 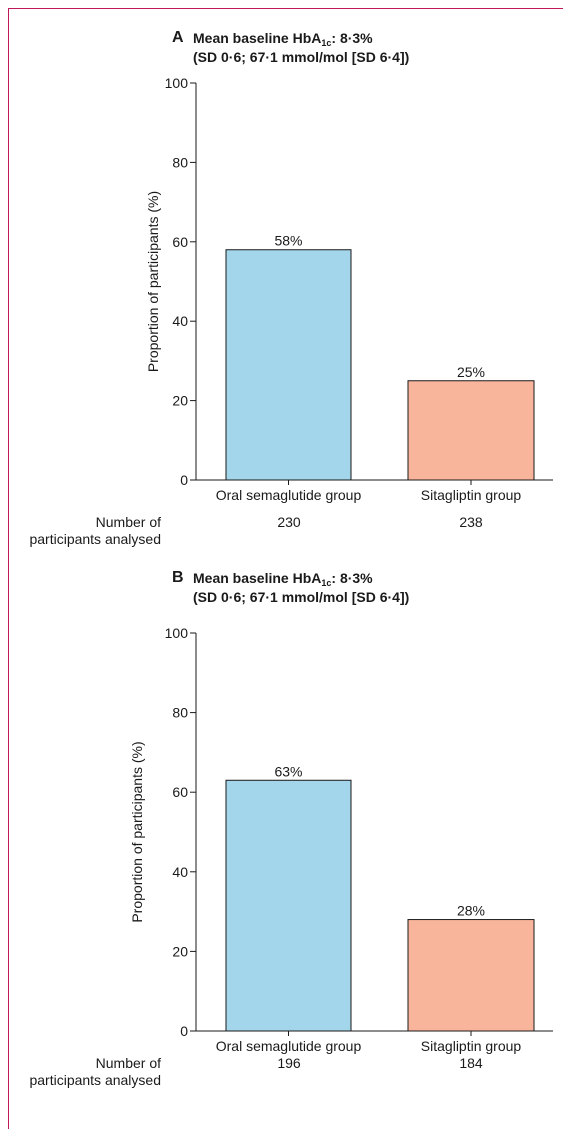 What do you see at coordinates (285, 8) in the screenshot?
I see `frame-top-border` at bounding box center [285, 8].